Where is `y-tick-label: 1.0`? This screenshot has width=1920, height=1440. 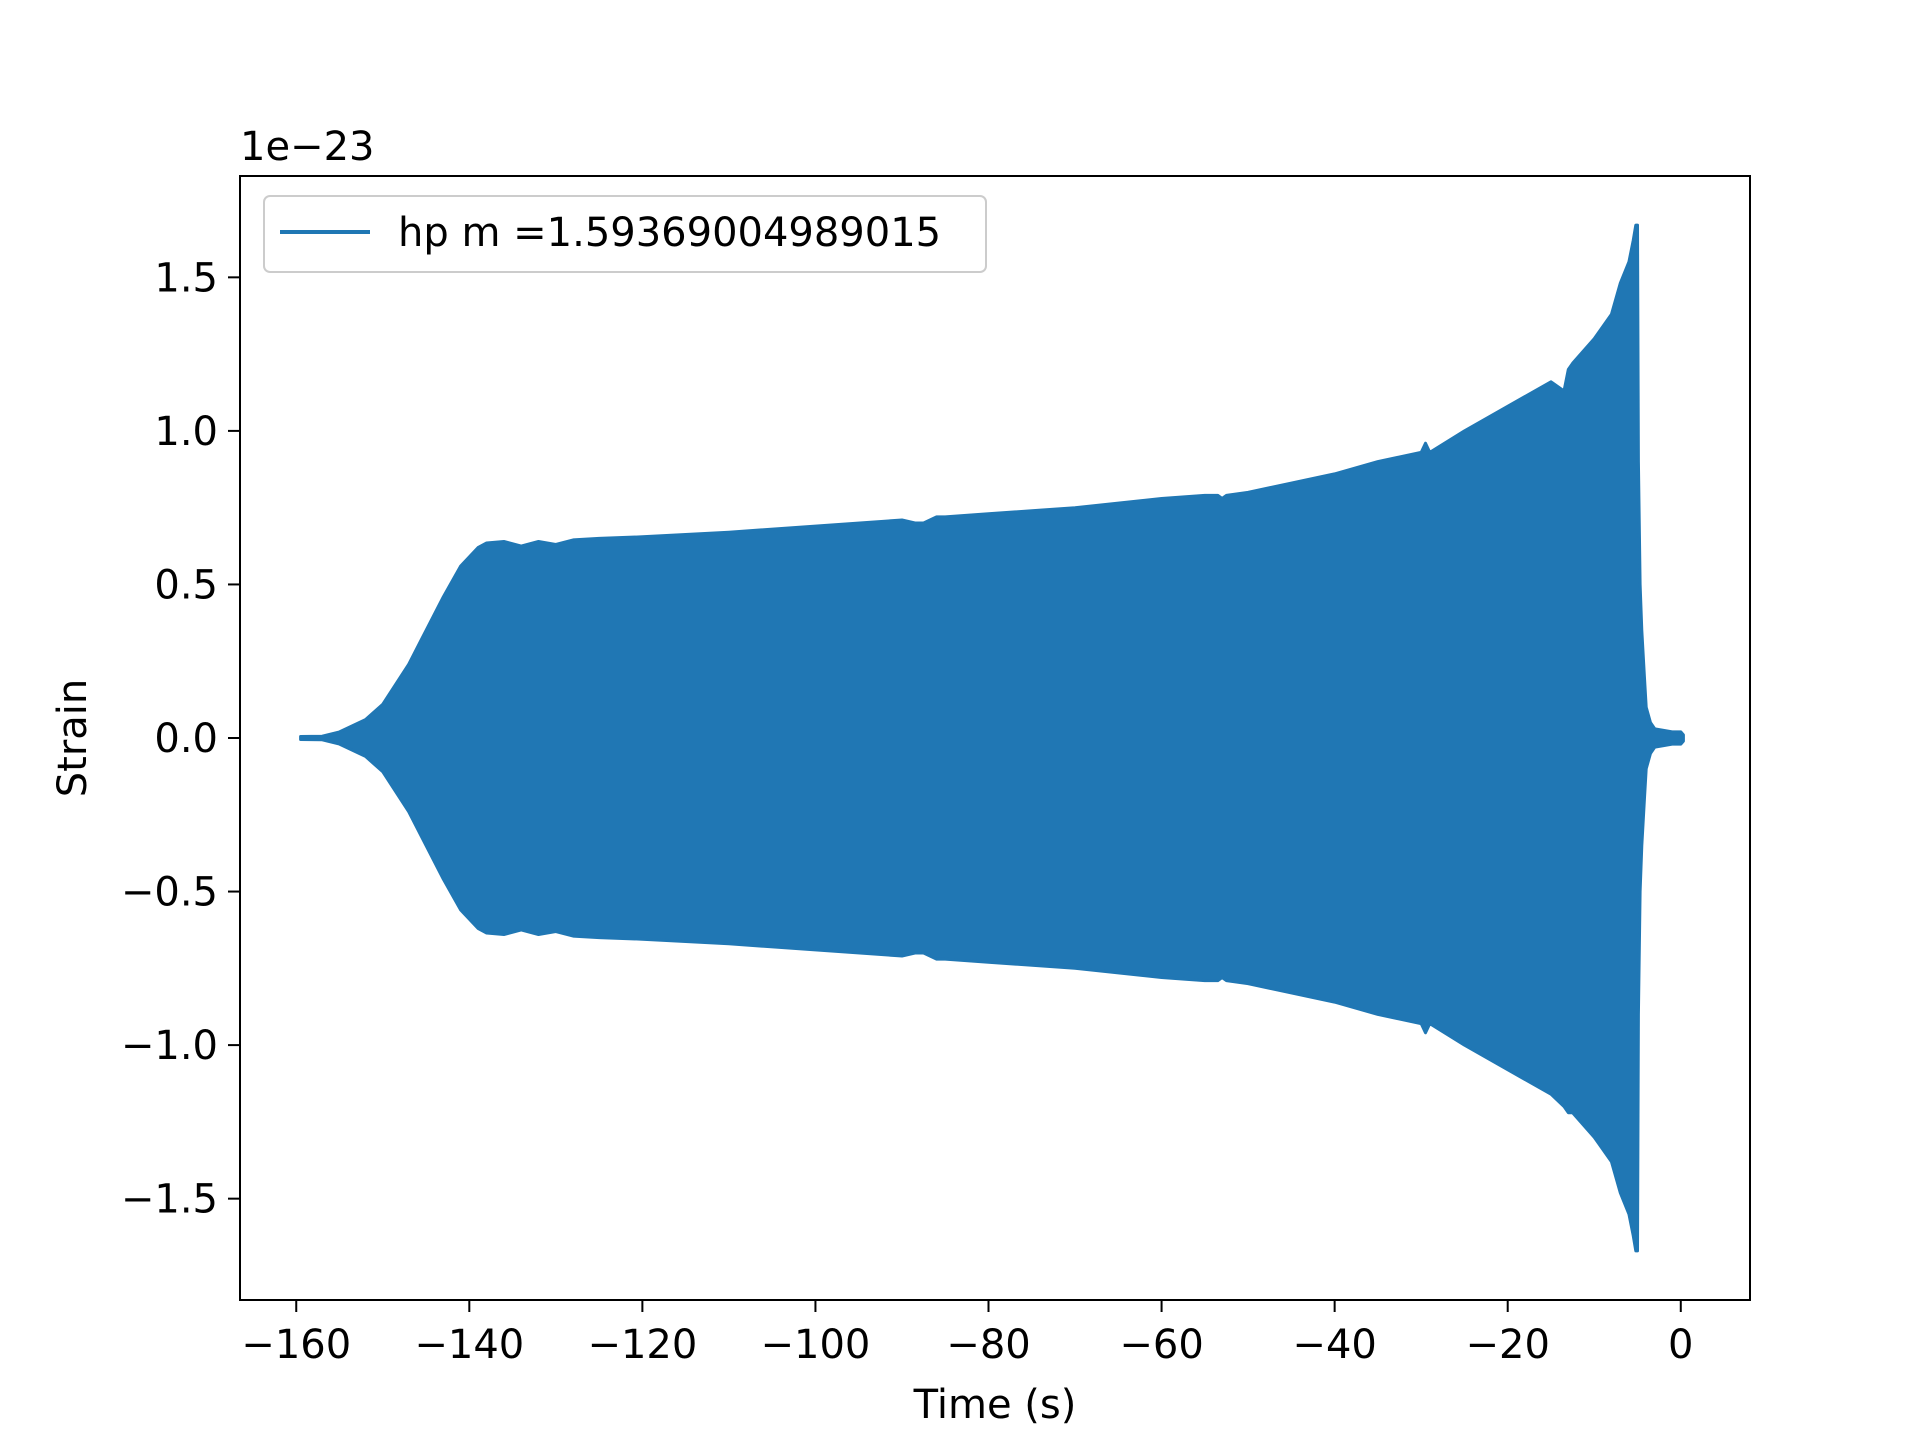
y-tick-label: 1.0 is located at coordinates (186, 432).